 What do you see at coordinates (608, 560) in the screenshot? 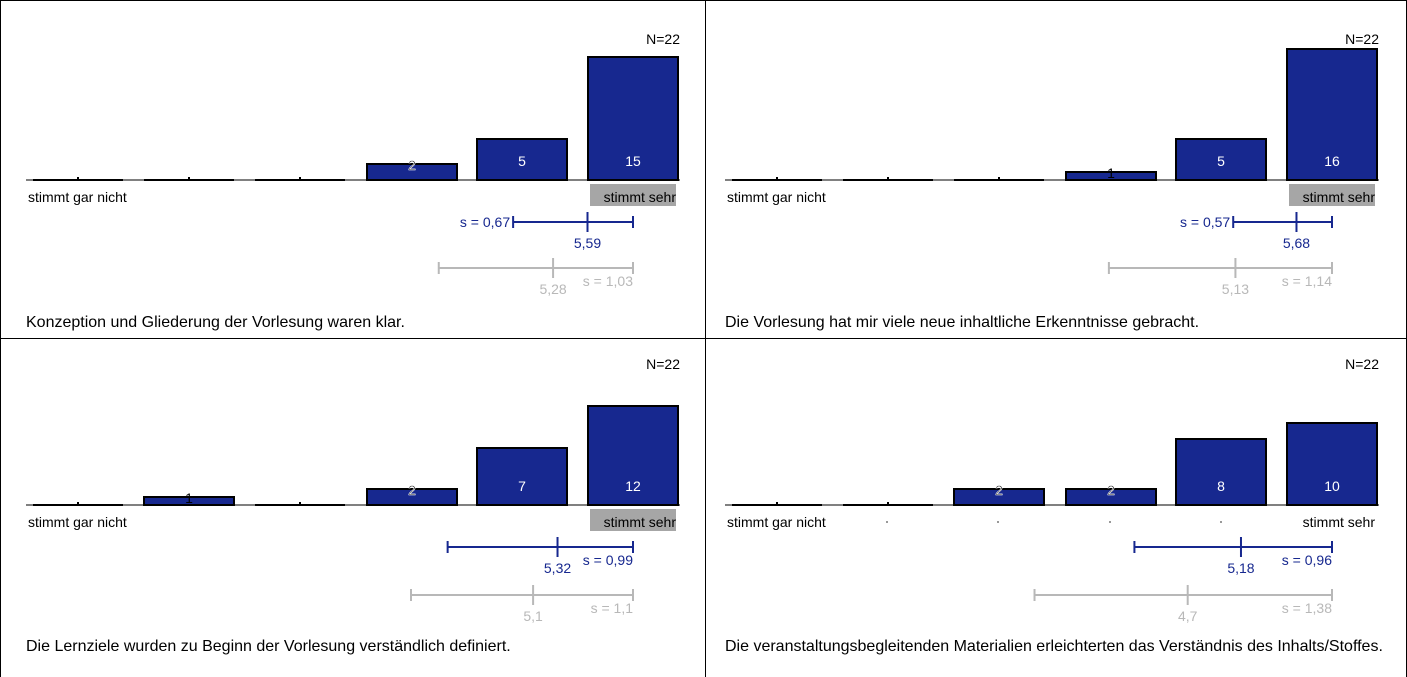
I see `mean-sd-label: s = 0,99` at bounding box center [608, 560].